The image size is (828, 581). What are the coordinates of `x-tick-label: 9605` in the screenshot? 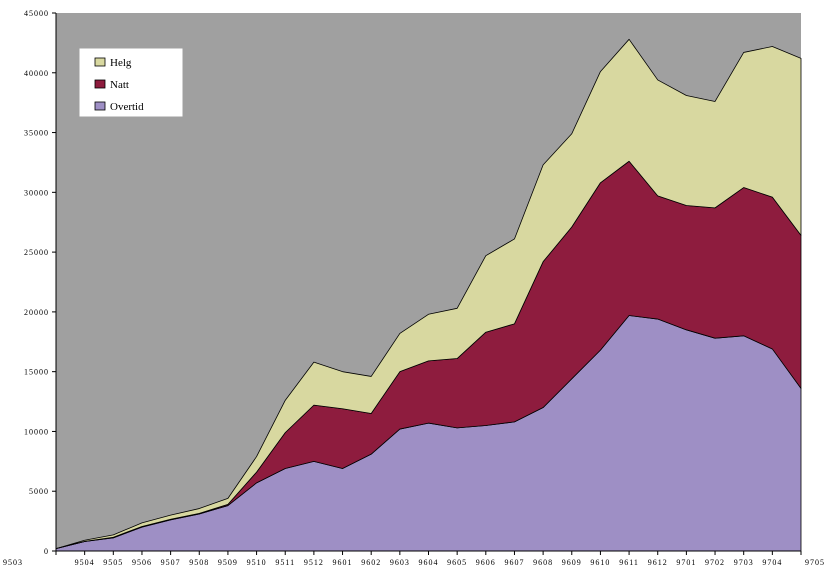 It's located at (457, 562).